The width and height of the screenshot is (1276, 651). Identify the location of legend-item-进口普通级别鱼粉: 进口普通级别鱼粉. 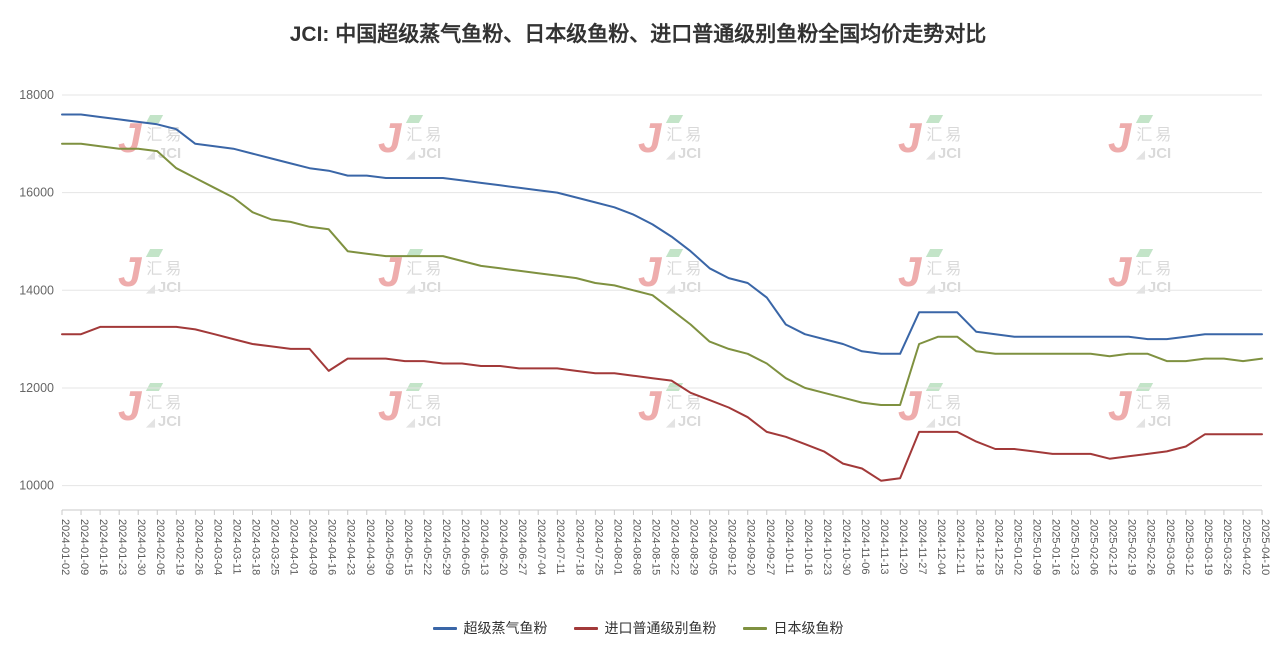
(645, 628).